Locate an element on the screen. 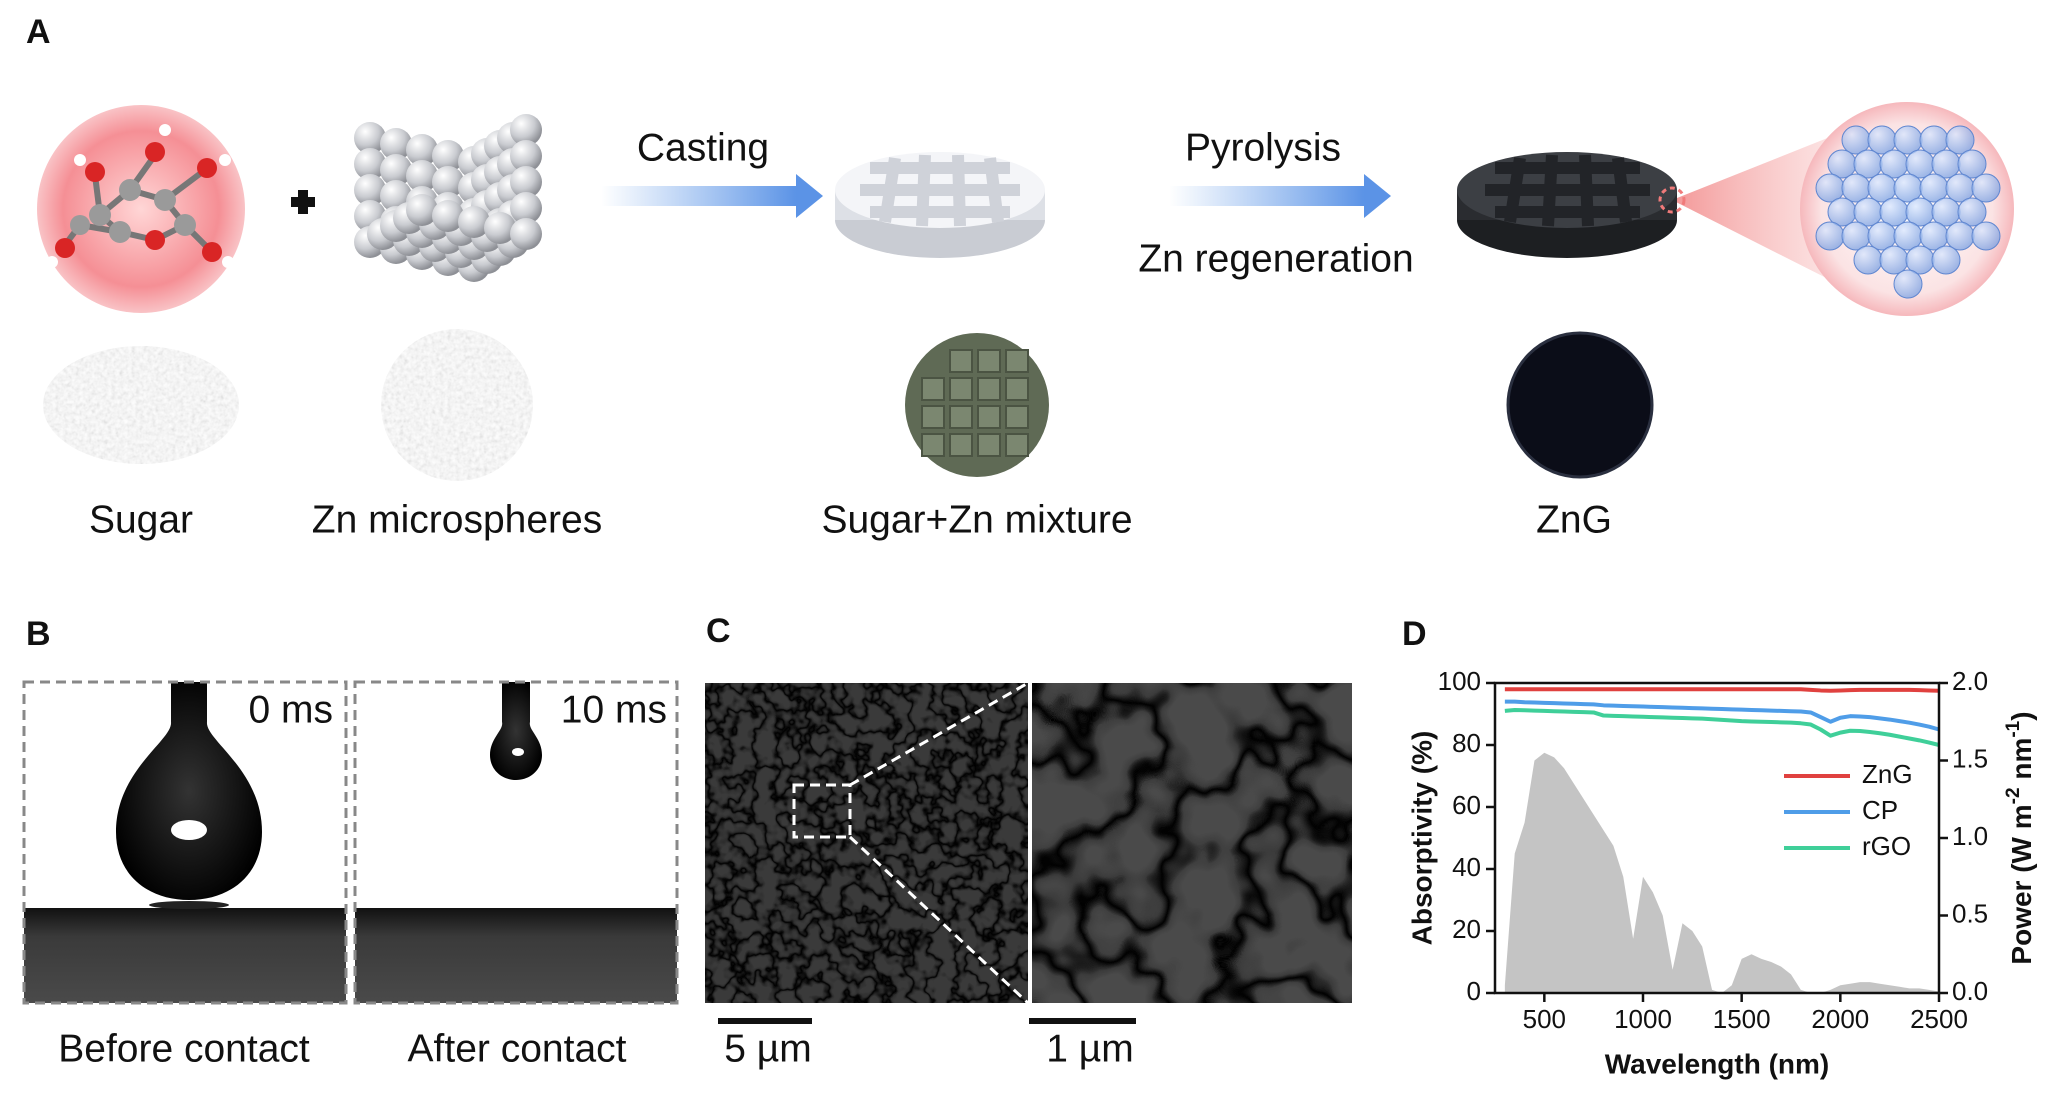 The height and width of the screenshot is (1114, 2048). y2-axis-label-part: Power (W m is located at coordinates (2021, 884).